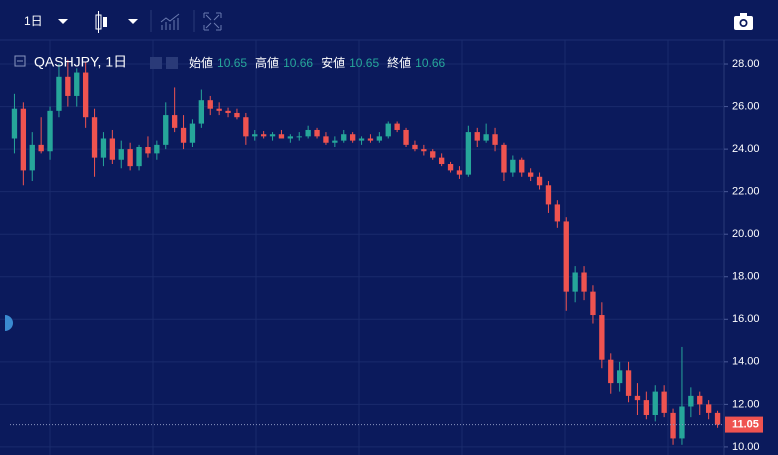  I want to click on screenshot-button, so click(743, 21).